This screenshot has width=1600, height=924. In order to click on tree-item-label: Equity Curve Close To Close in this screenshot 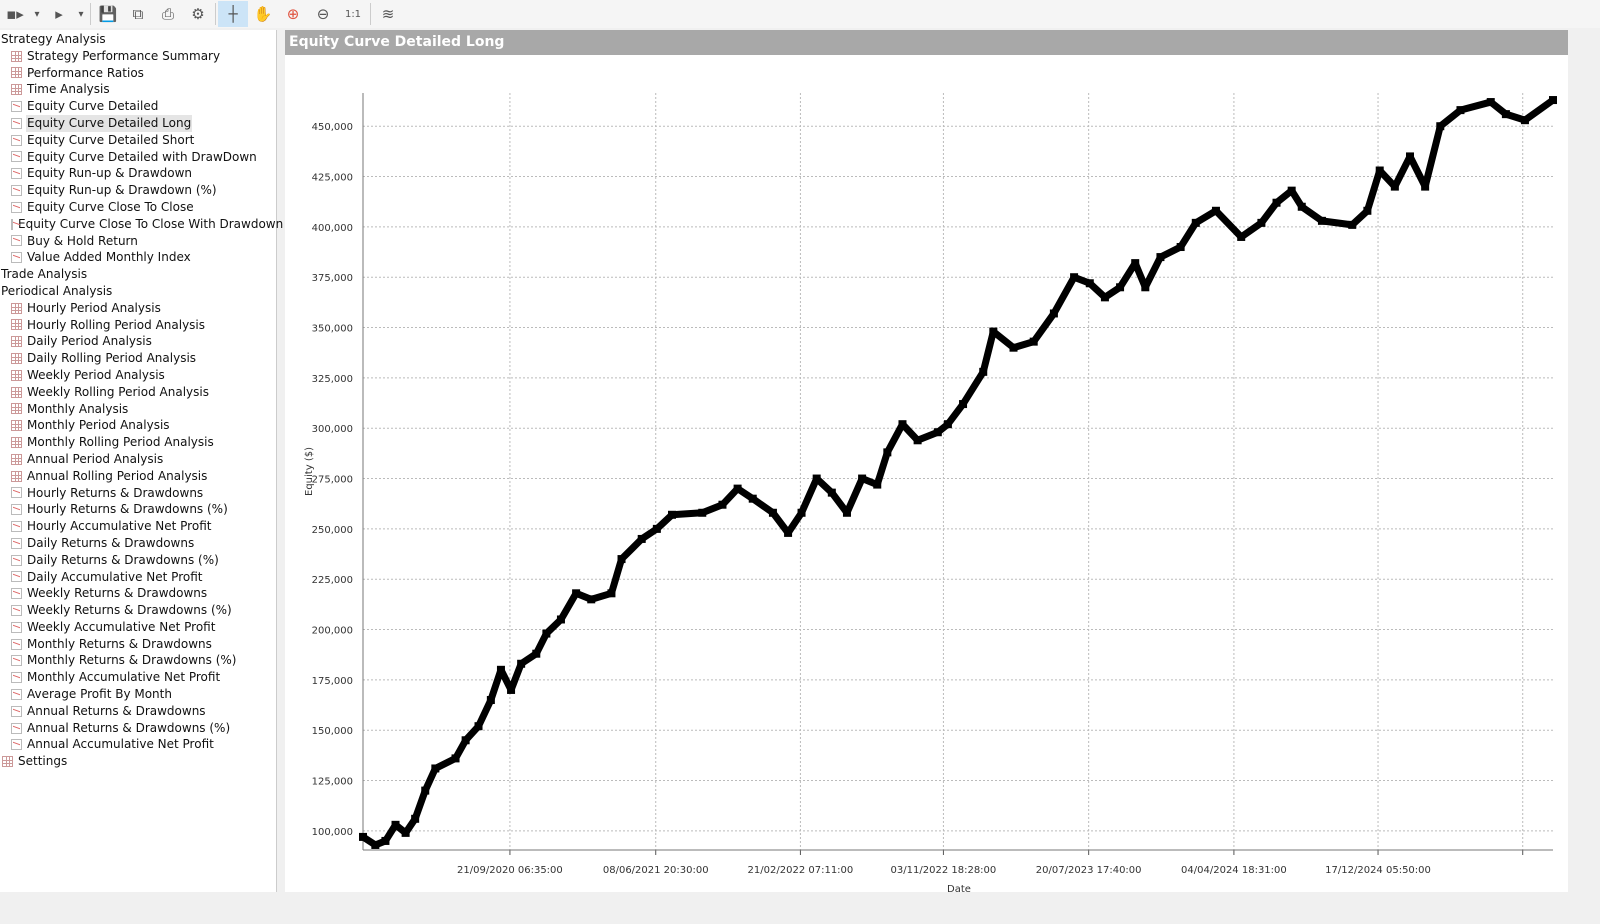, I will do `click(110, 206)`.